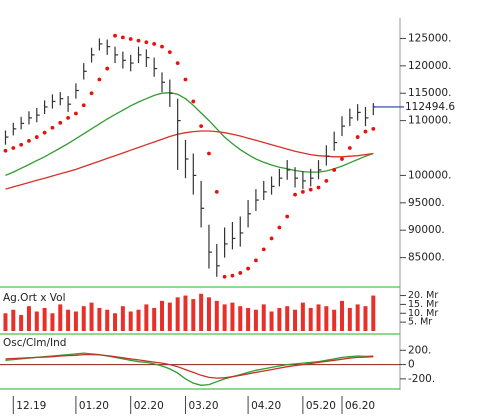  What do you see at coordinates (423, 304) in the screenshot?
I see `y-tick-label: 15. Mr` at bounding box center [423, 304].